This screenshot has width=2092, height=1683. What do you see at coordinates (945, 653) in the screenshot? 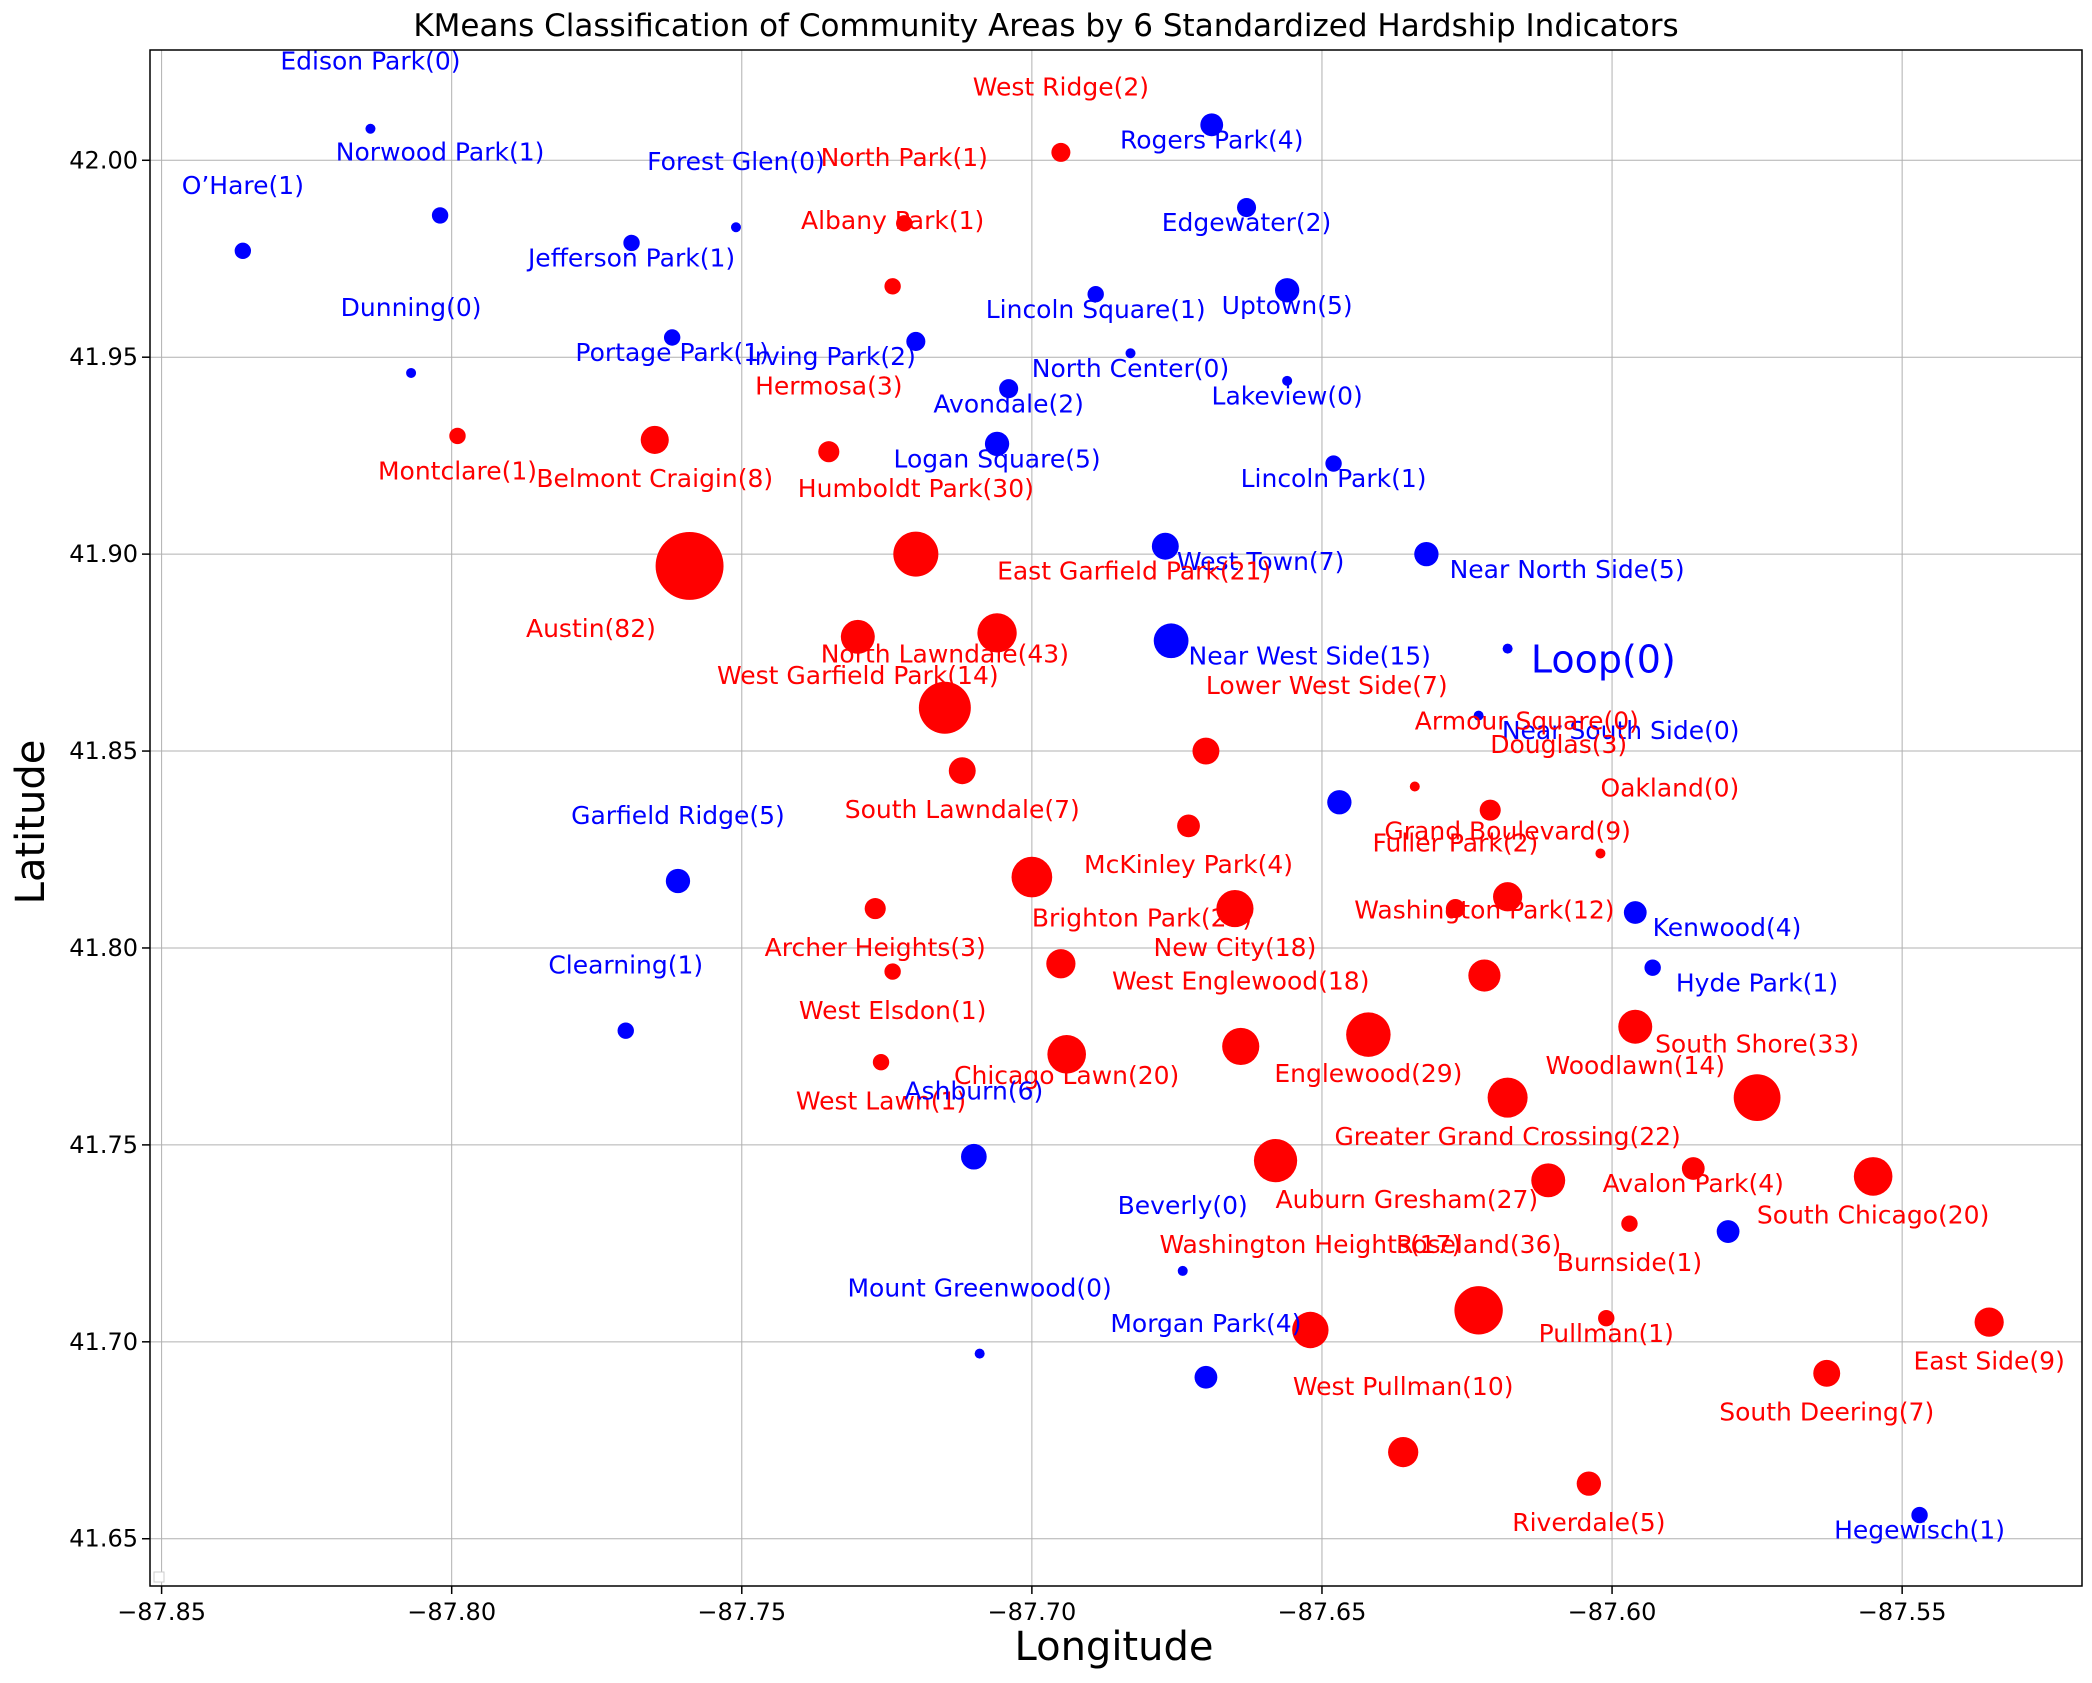
I see `data-label: North Lawndale(43)` at bounding box center [945, 653].